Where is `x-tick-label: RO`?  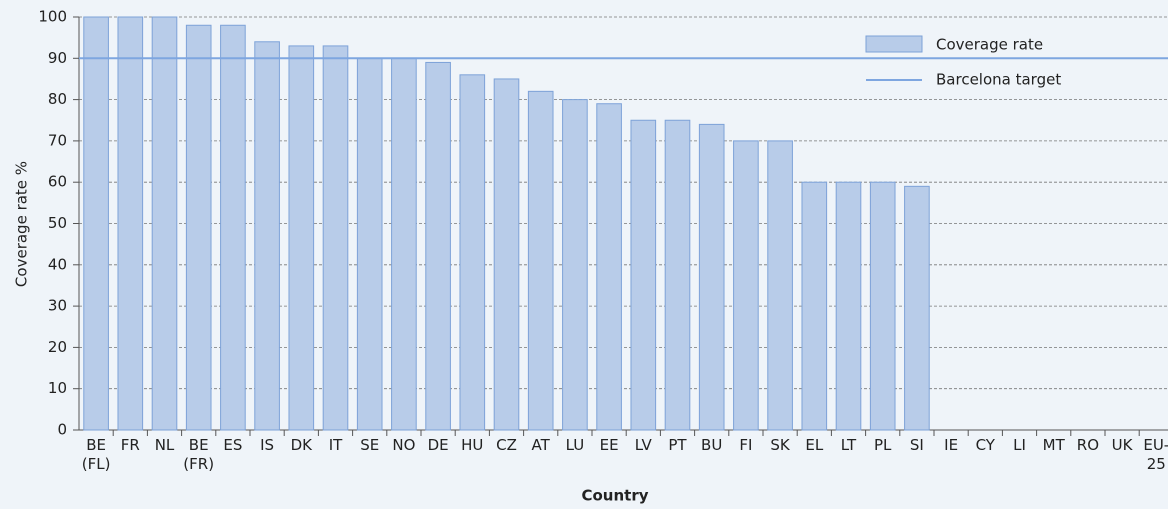 x-tick-label: RO is located at coordinates (1087, 445).